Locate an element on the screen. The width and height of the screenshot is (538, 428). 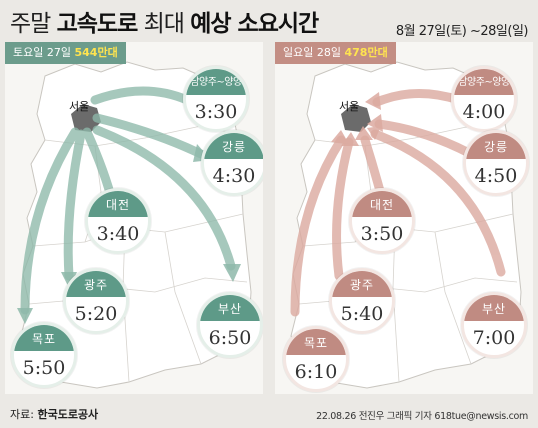
travel-time: 5:50 is located at coordinates (44, 368).